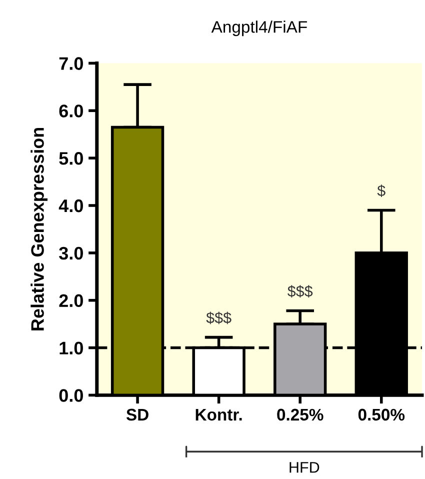 The height and width of the screenshot is (479, 425). Describe the element at coordinates (71, 253) in the screenshot. I see `y-tick-label: 3.0` at that location.